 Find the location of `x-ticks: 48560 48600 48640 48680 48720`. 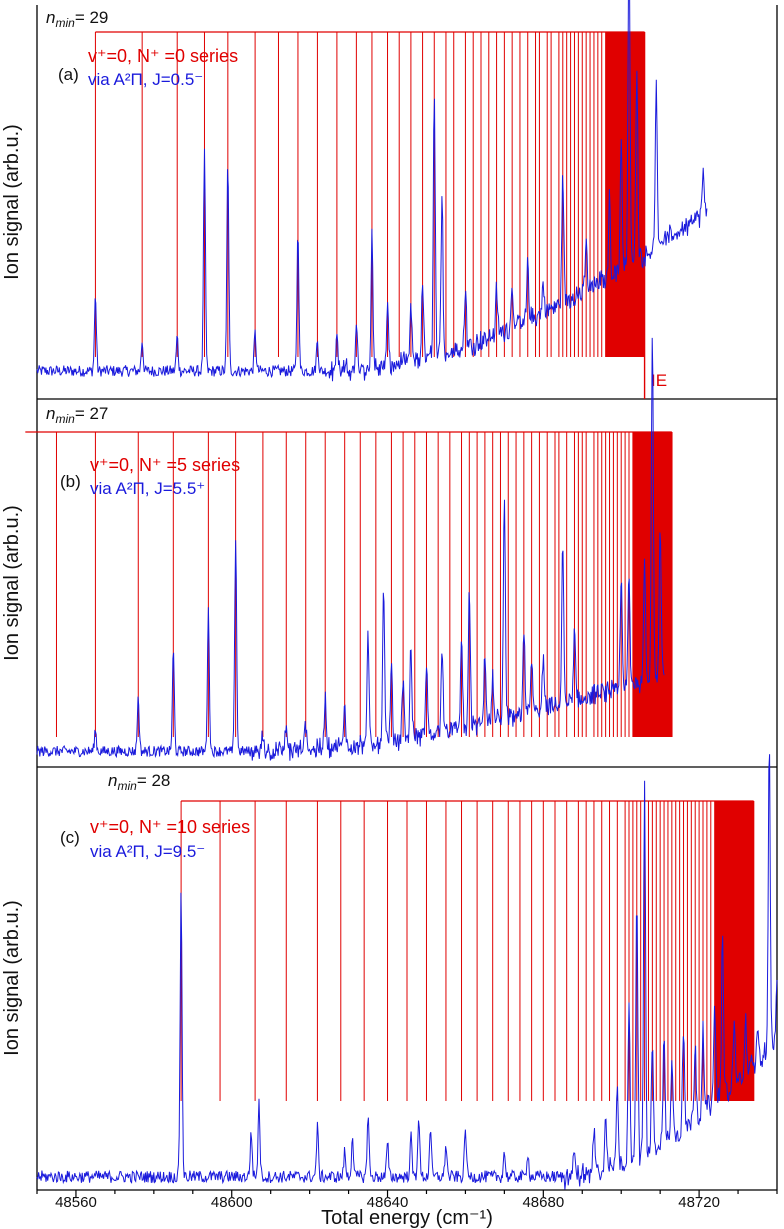

x-ticks: 48560 48600 48640 48680 48720 is located at coordinates (407, 1200).